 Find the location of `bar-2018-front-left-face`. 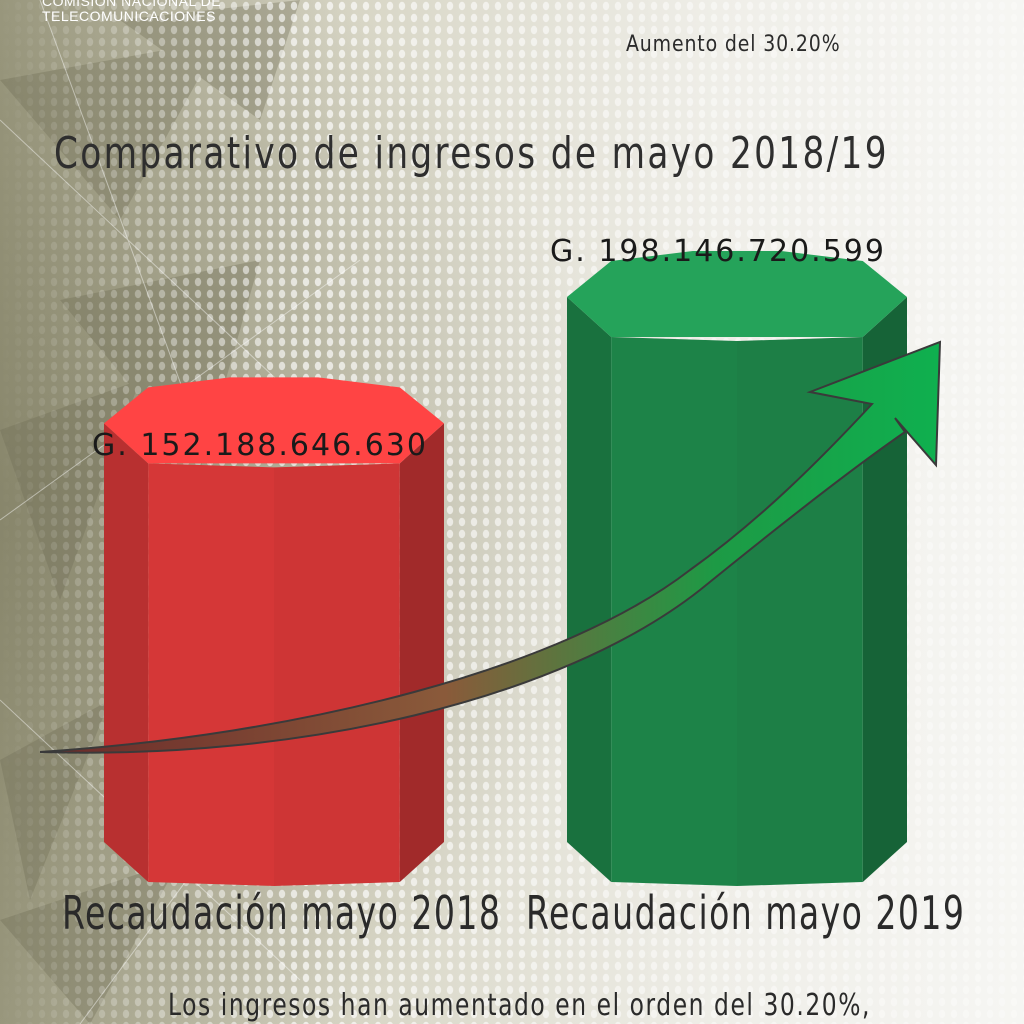

bar-2018-front-left-face is located at coordinates (211, 674).